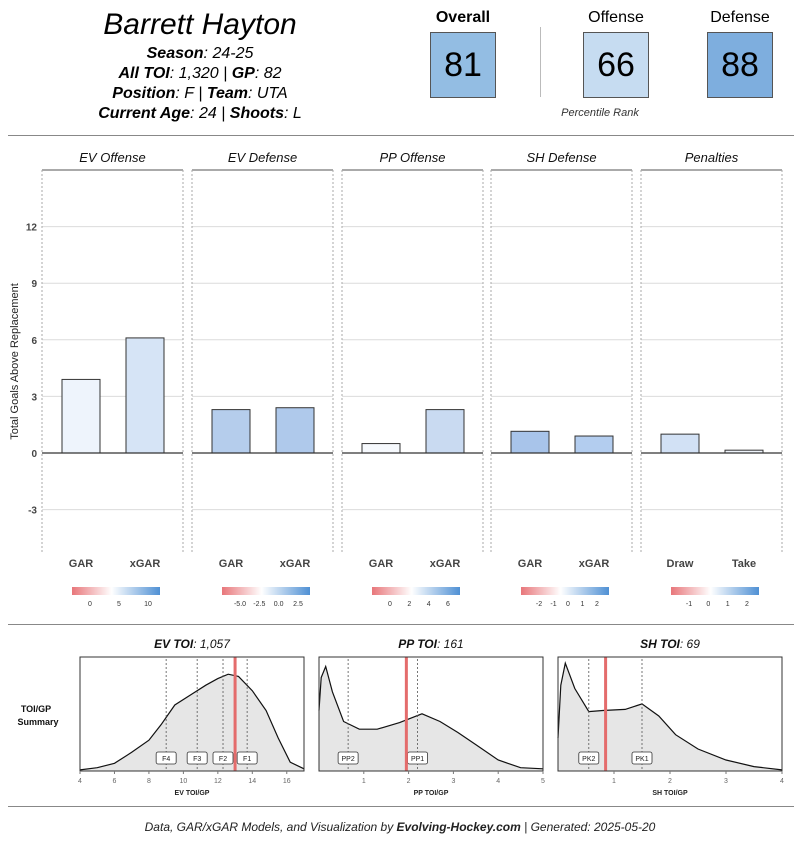  What do you see at coordinates (36, 709) in the screenshot?
I see `summary-label-line1: TOI/GP` at bounding box center [36, 709].